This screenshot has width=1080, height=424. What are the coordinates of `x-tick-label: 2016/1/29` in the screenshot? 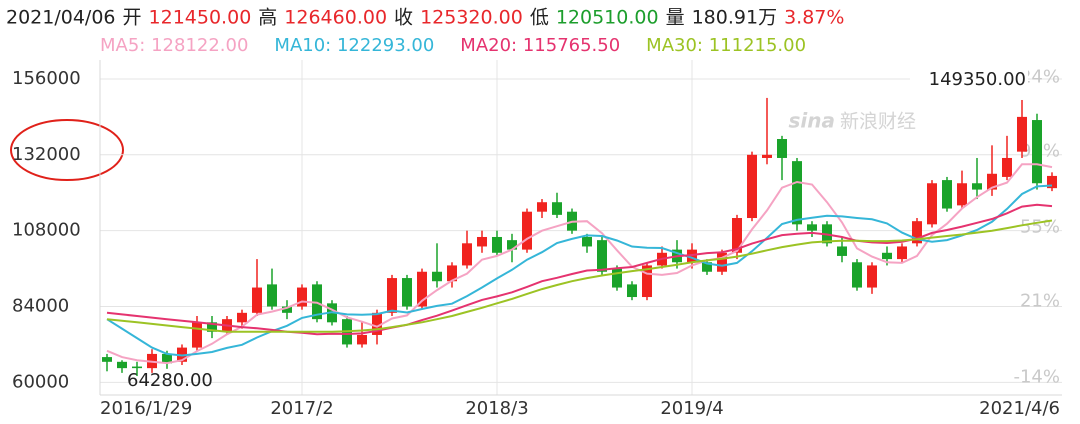 It's located at (146, 408).